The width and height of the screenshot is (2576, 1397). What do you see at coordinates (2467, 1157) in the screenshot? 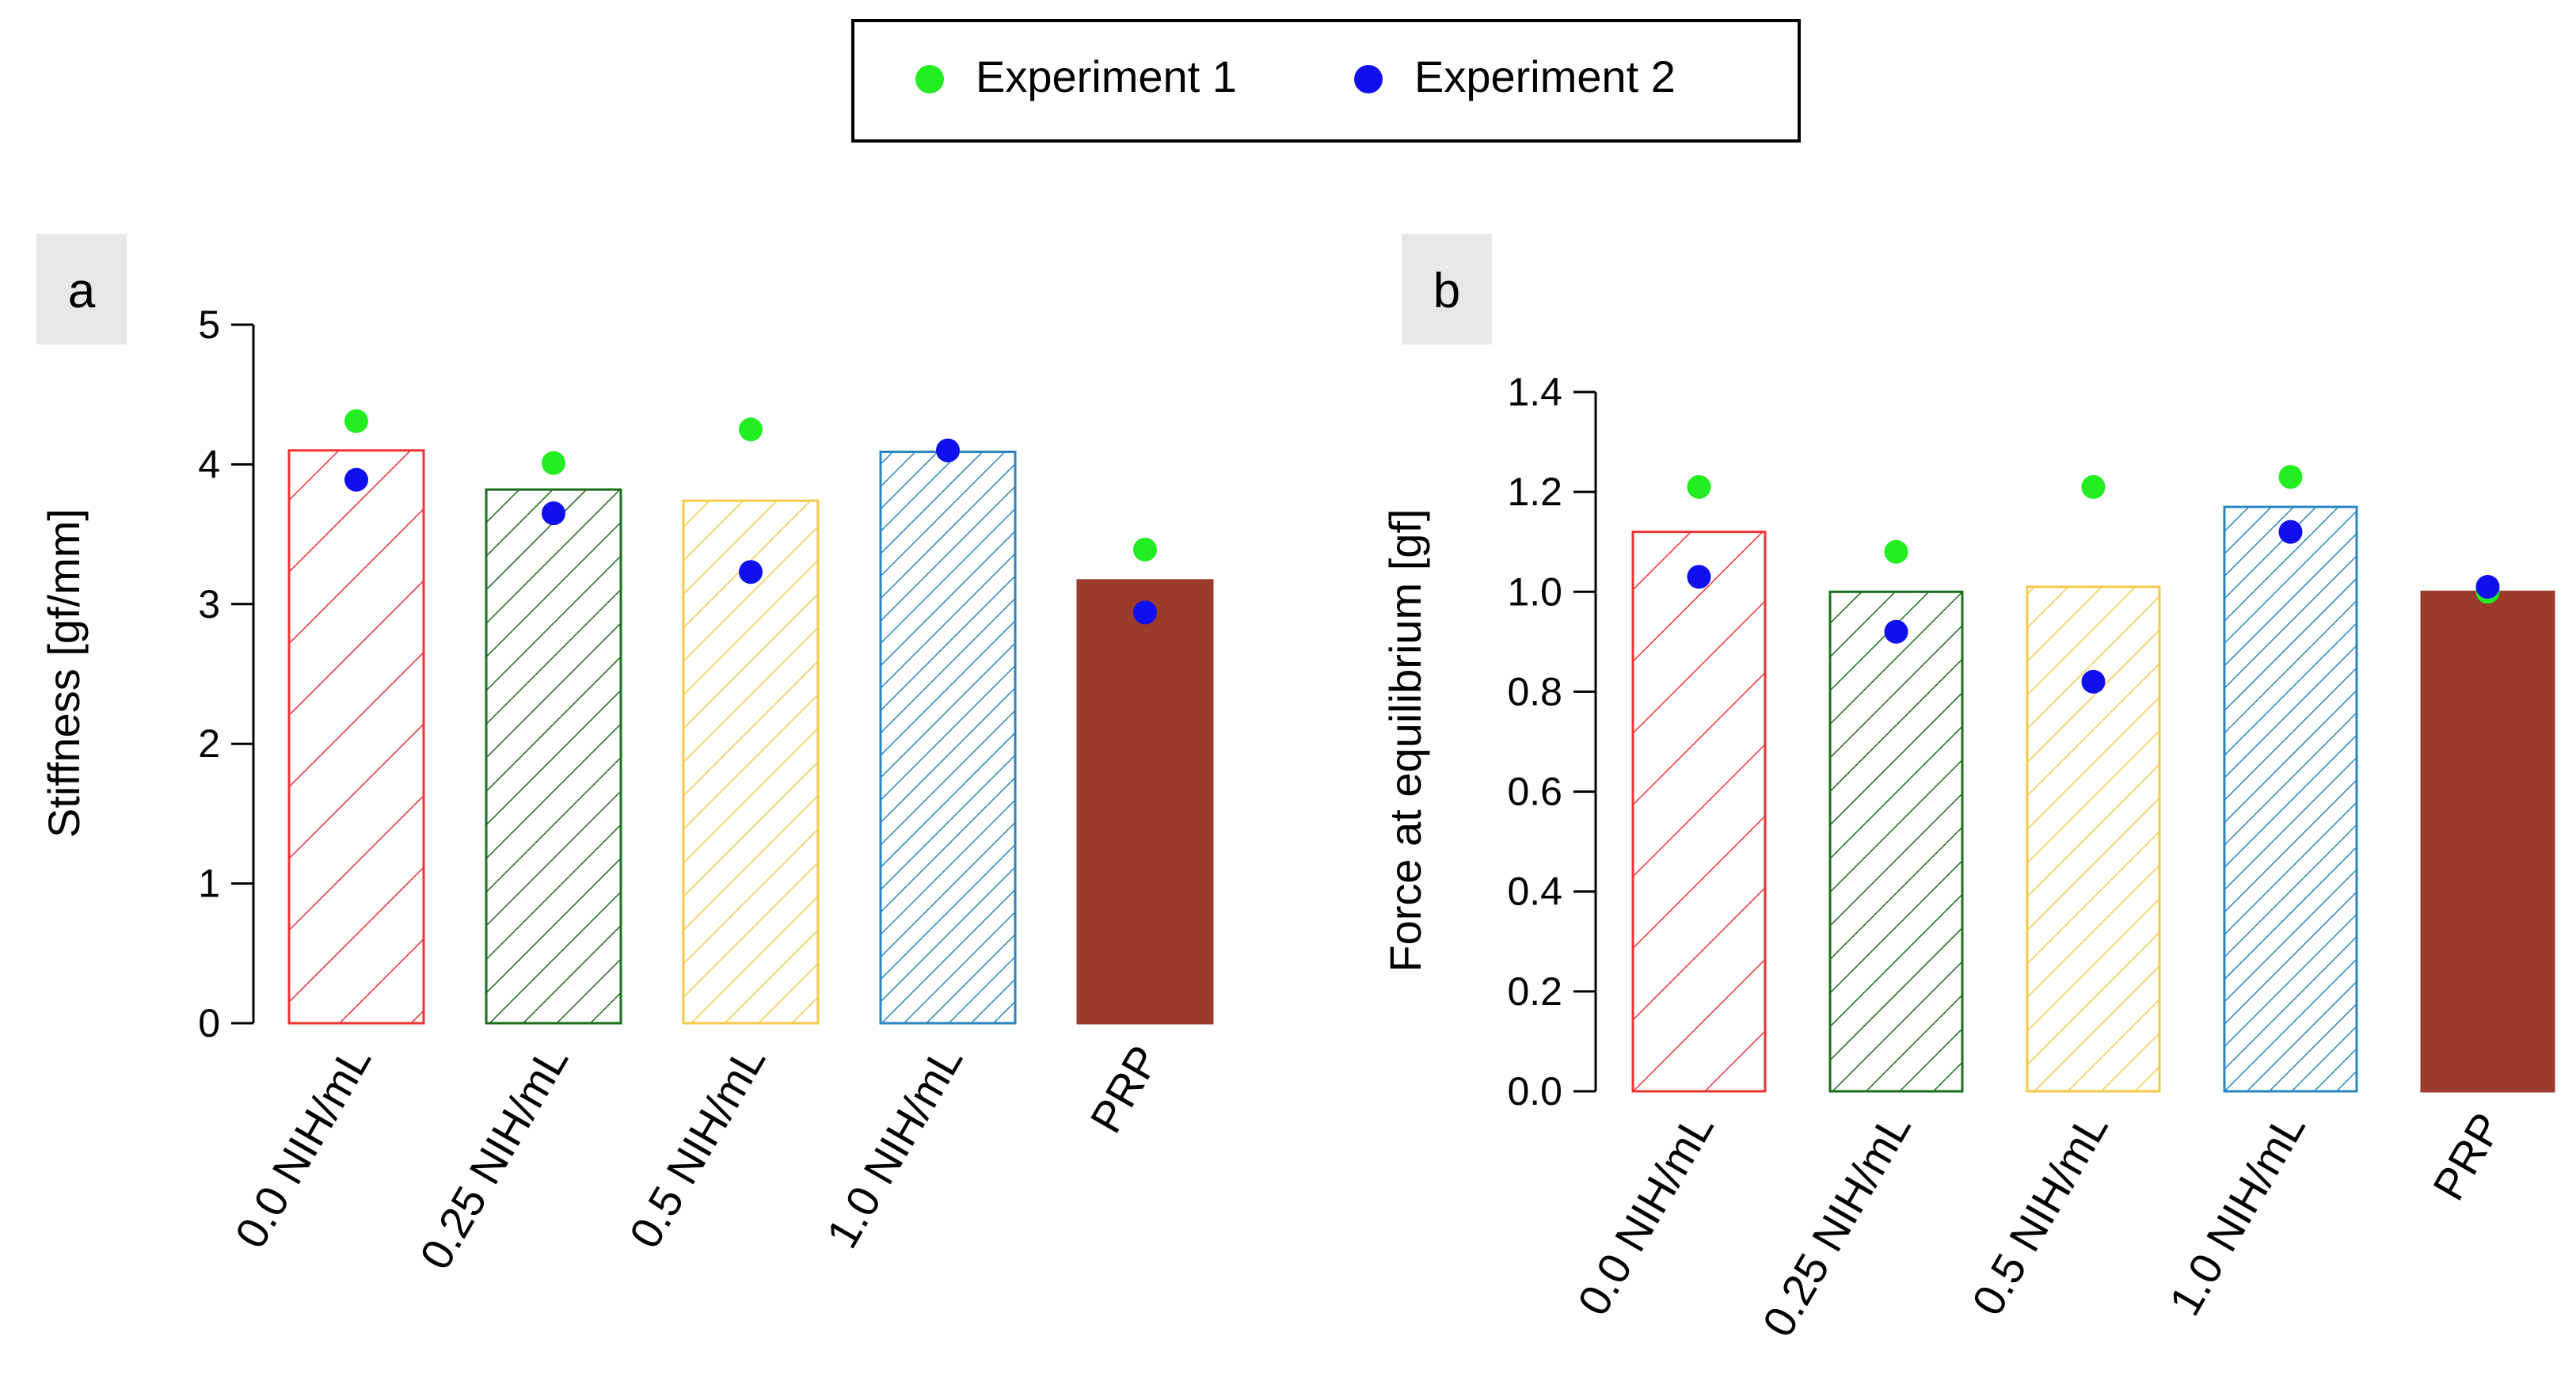
I see `x-tick-label-b-4: PRP` at bounding box center [2467, 1157].